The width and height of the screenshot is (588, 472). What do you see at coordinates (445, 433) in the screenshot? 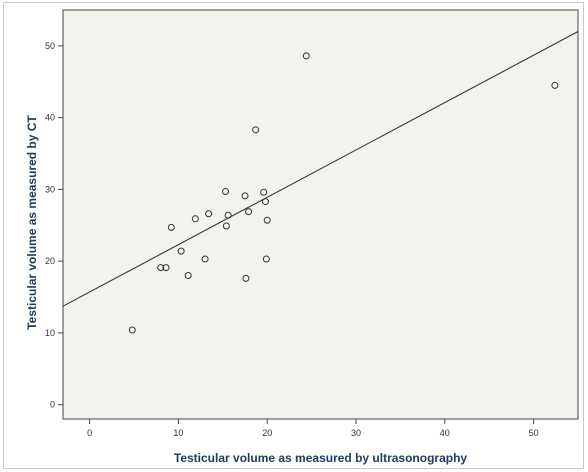
I see `x-tick-label-40: 40` at bounding box center [445, 433].